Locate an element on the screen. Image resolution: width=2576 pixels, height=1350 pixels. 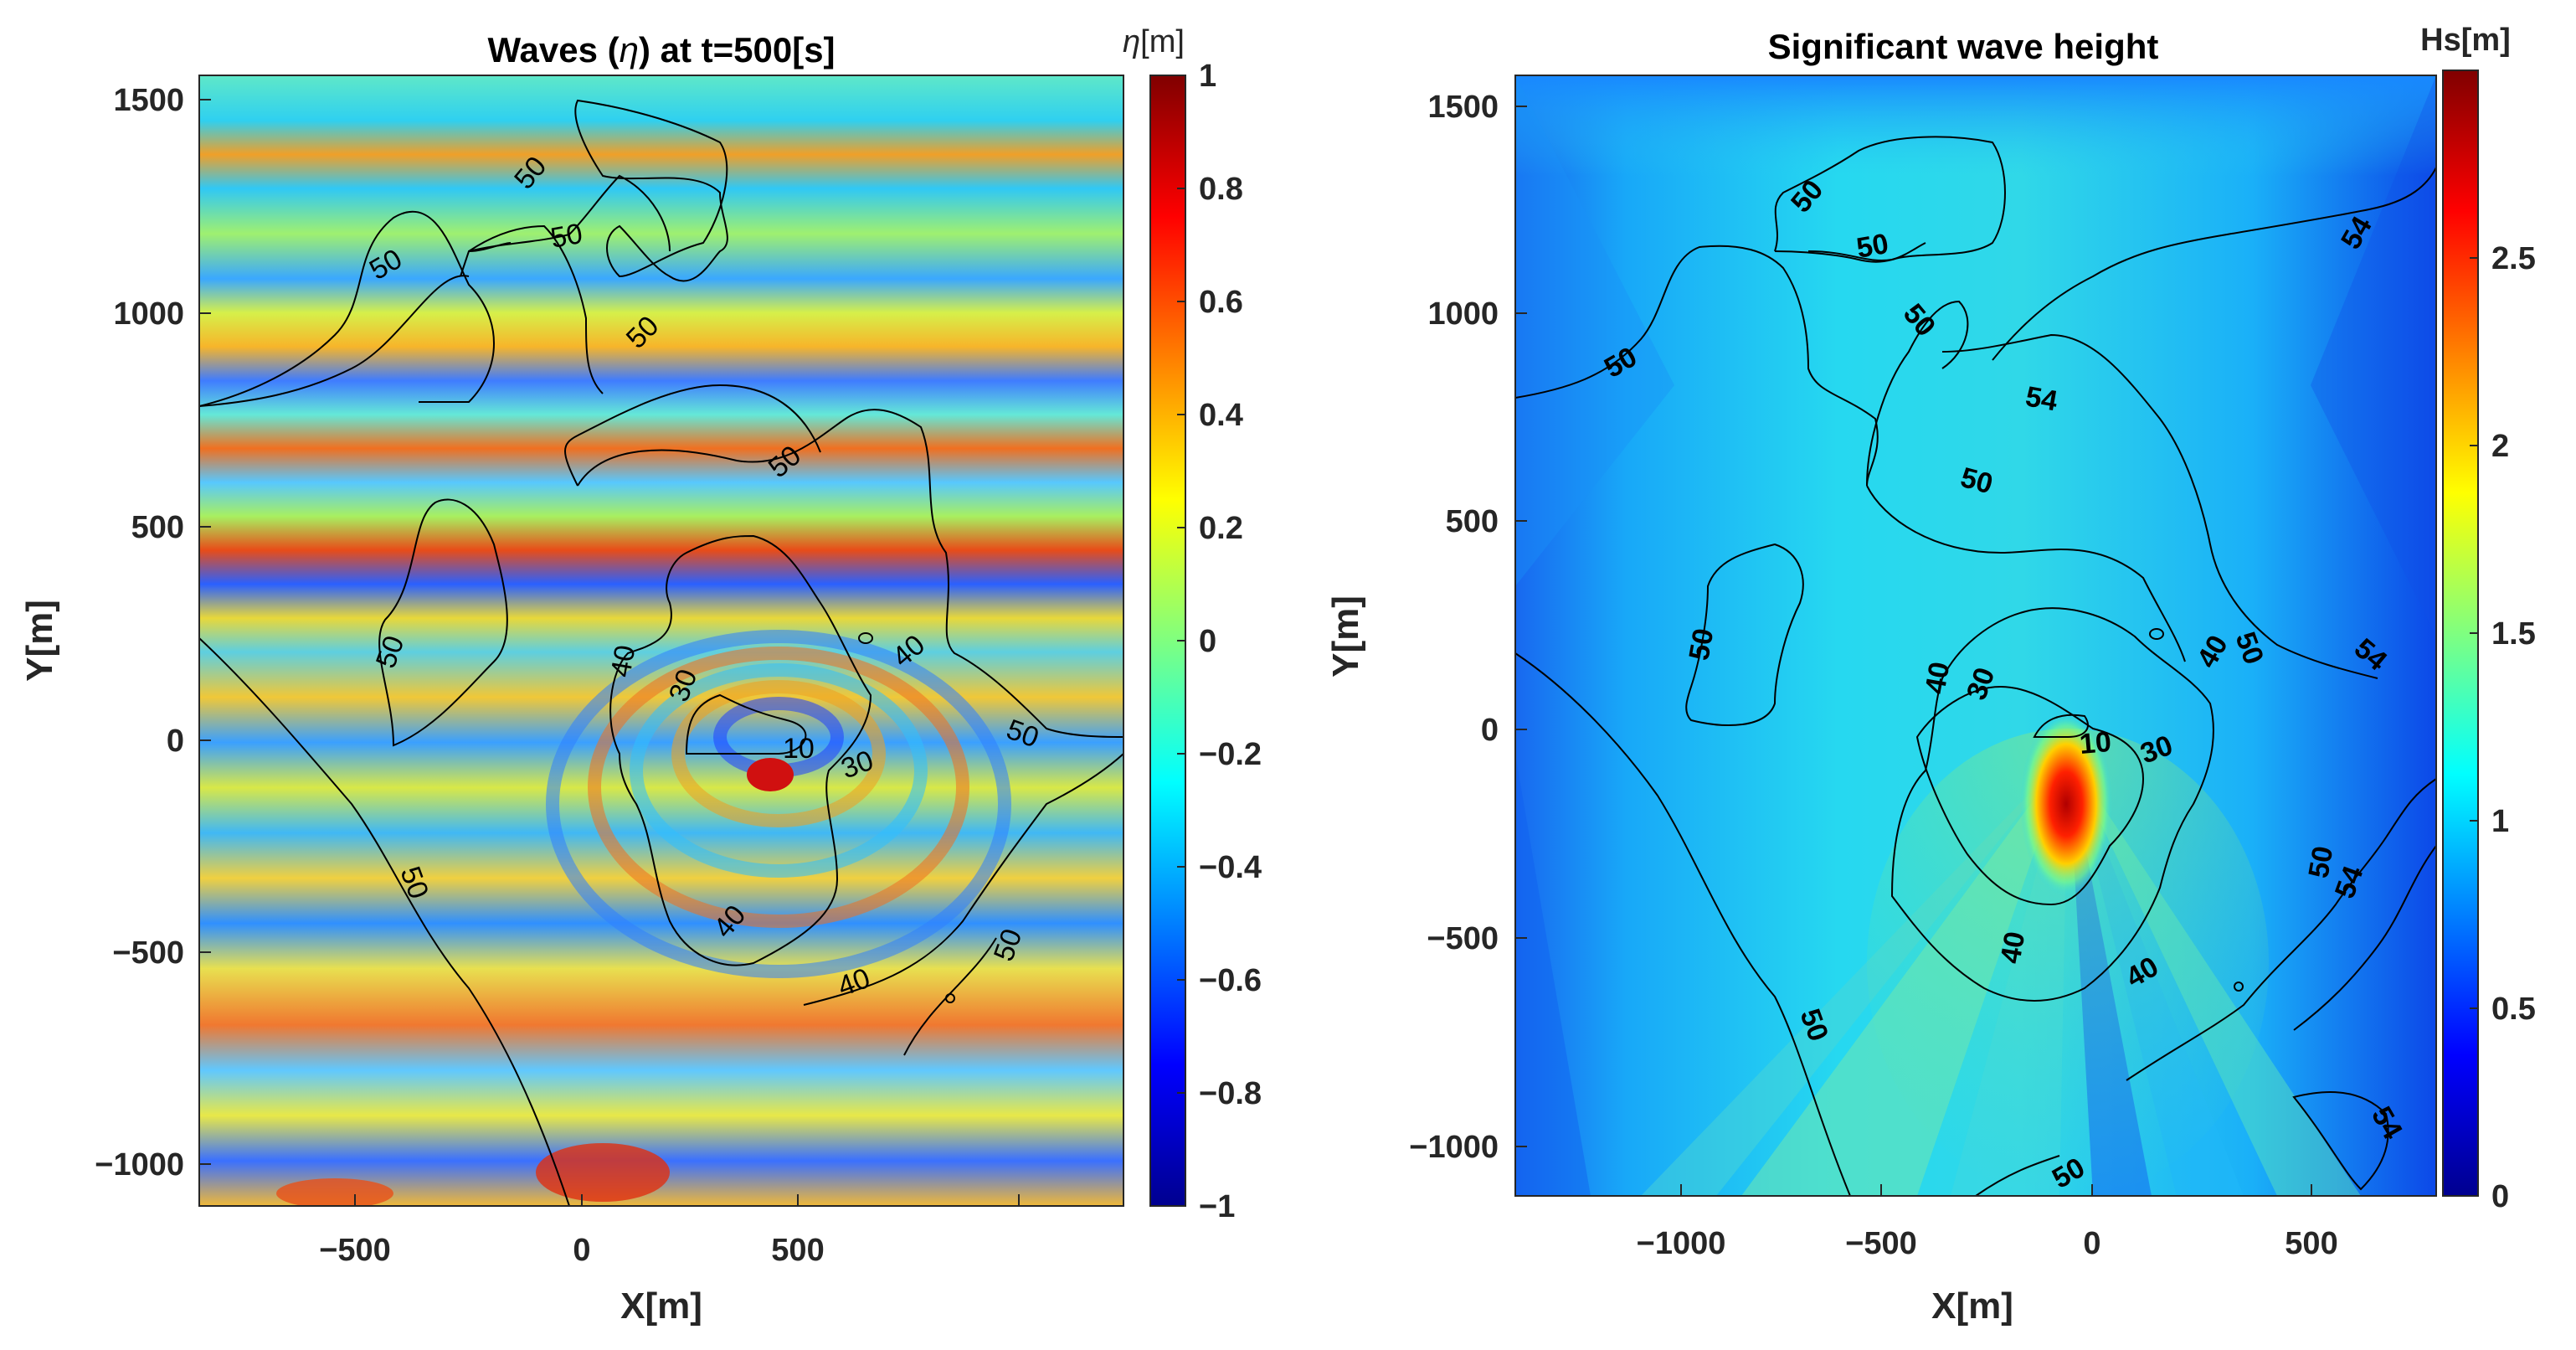
right-colorbar-label: Hs[m] is located at coordinates (2466, 40).